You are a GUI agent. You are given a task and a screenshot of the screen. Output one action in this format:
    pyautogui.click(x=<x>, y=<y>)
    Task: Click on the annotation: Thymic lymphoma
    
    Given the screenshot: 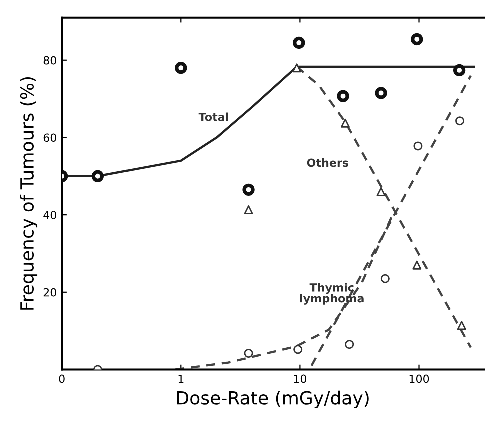 What is the action you would take?
    pyautogui.click(x=332, y=294)
    